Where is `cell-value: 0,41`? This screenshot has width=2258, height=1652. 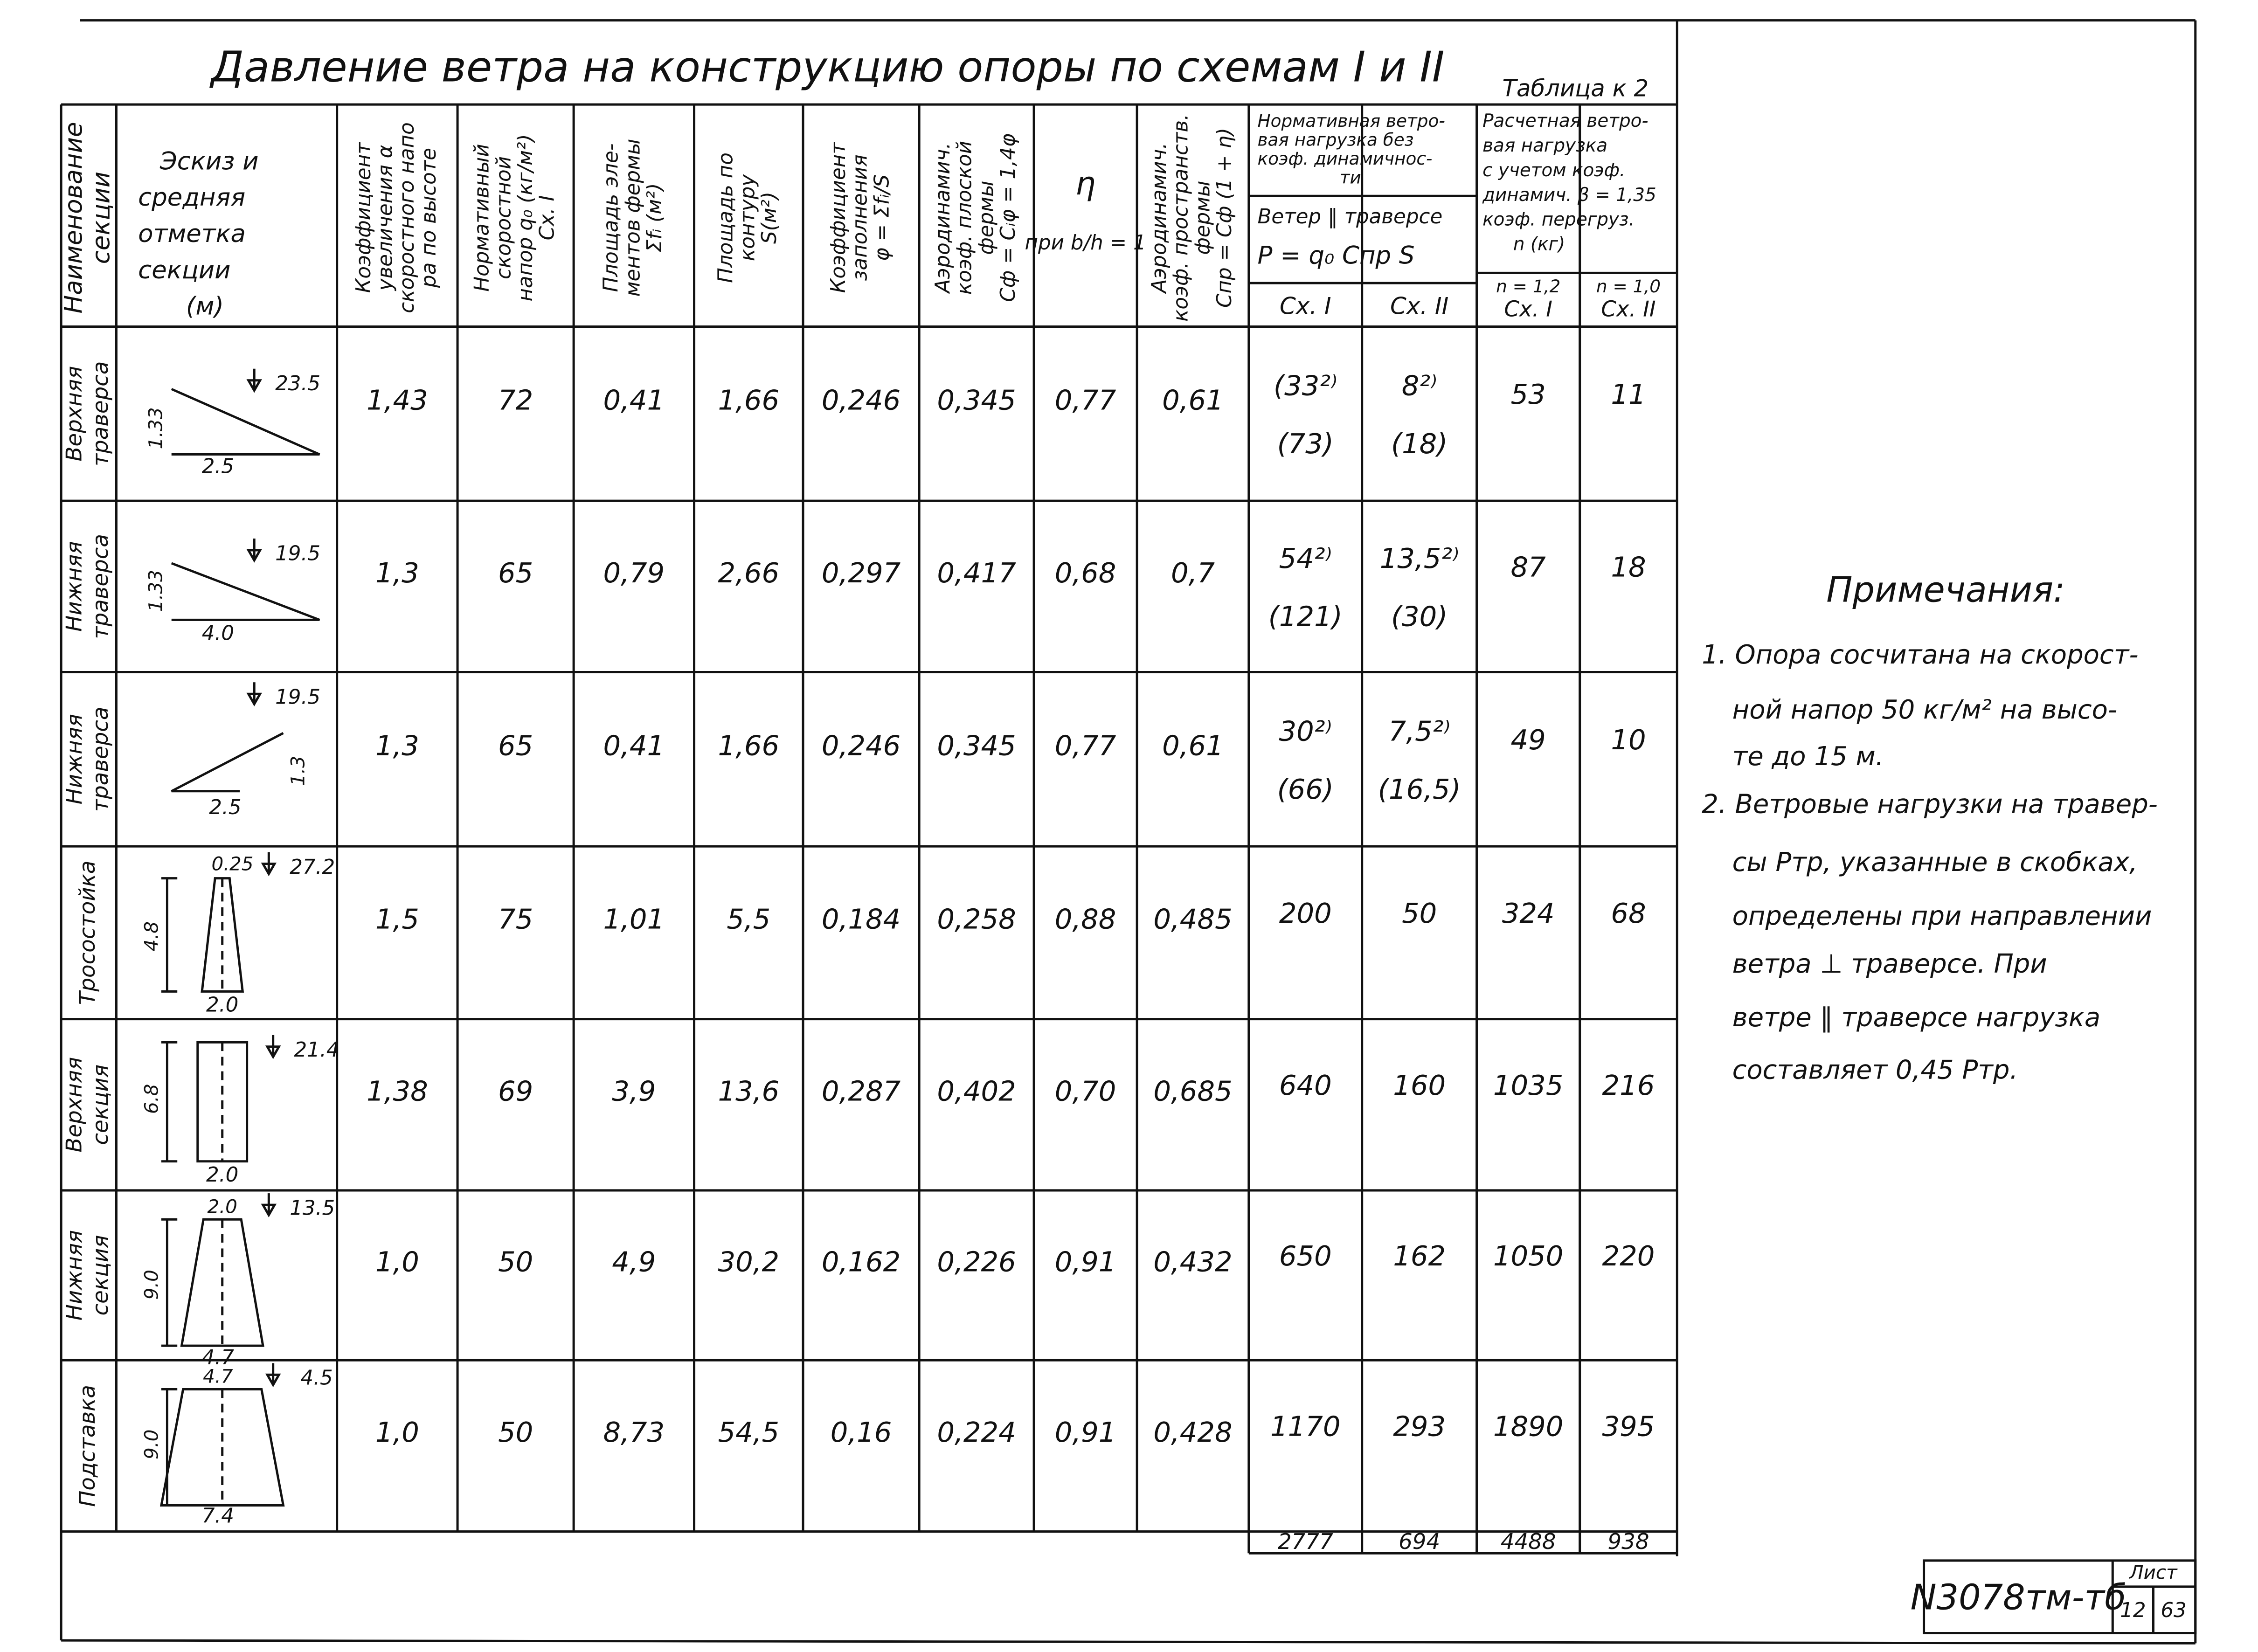
cell-value: 0,41 is located at coordinates (634, 745).